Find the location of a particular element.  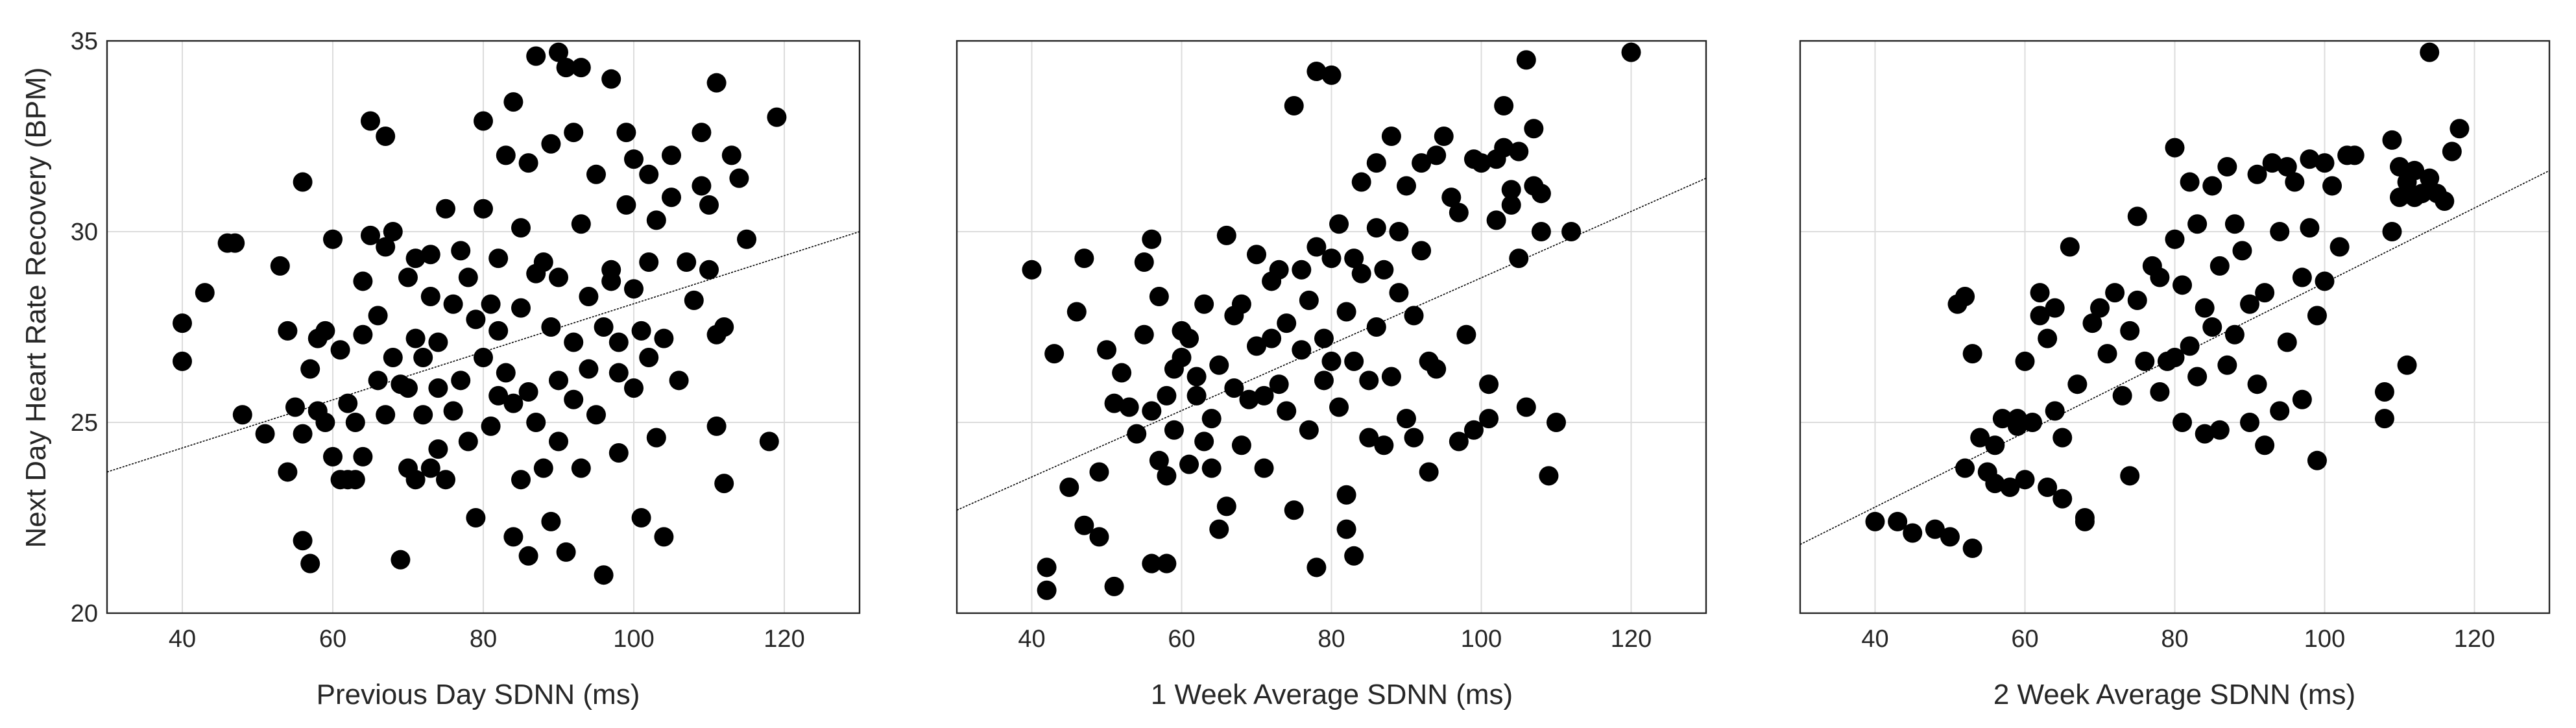

y-tick-label: 20 is located at coordinates (84, 613).